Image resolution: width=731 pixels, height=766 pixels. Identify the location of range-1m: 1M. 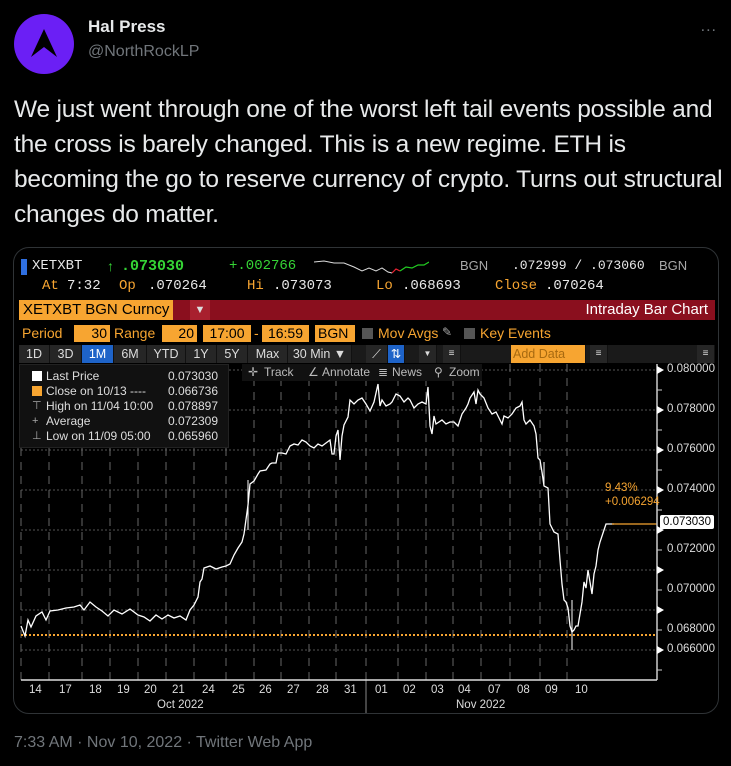
(98, 354).